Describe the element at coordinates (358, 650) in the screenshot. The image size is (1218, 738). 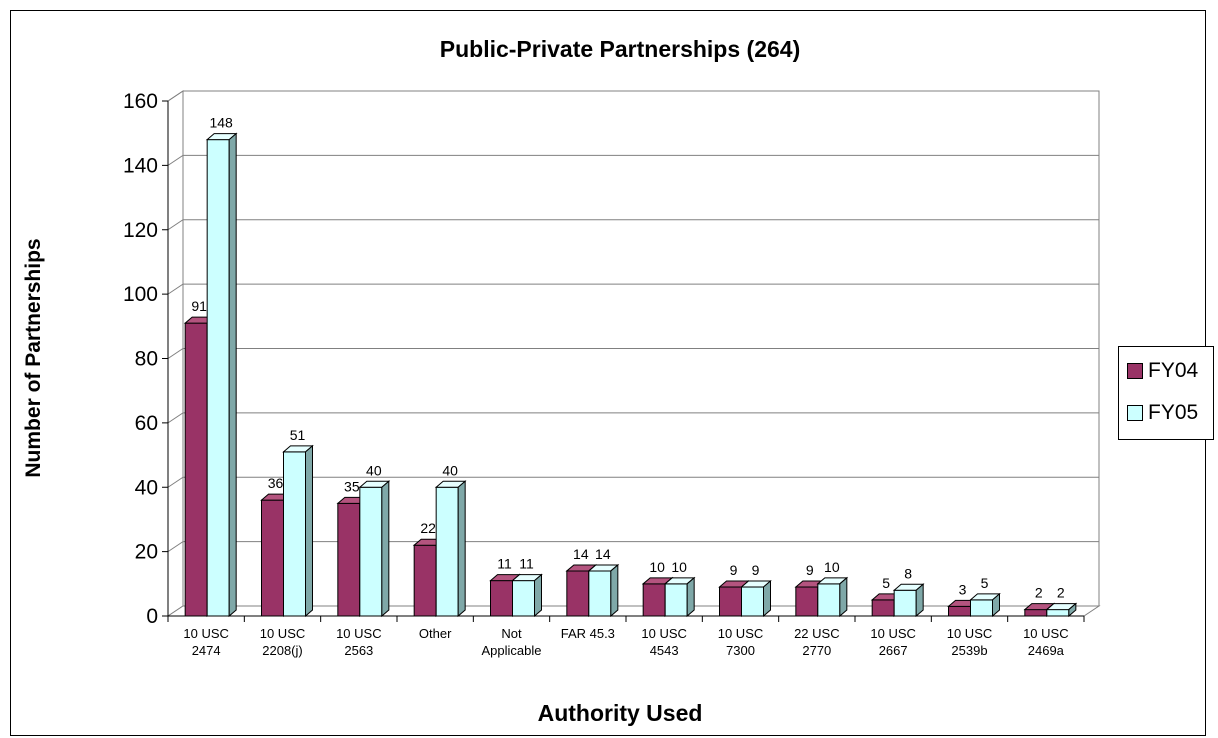
I see `x-tick-label: 2563` at that location.